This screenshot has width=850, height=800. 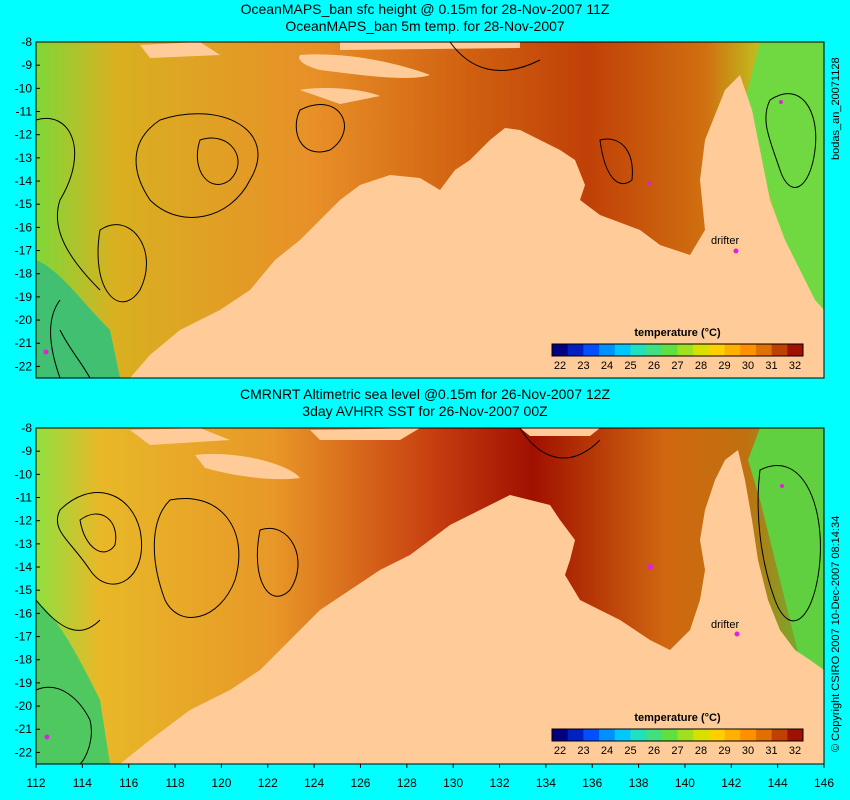 What do you see at coordinates (824, 783) in the screenshot?
I see `lon-tick-label: 146` at bounding box center [824, 783].